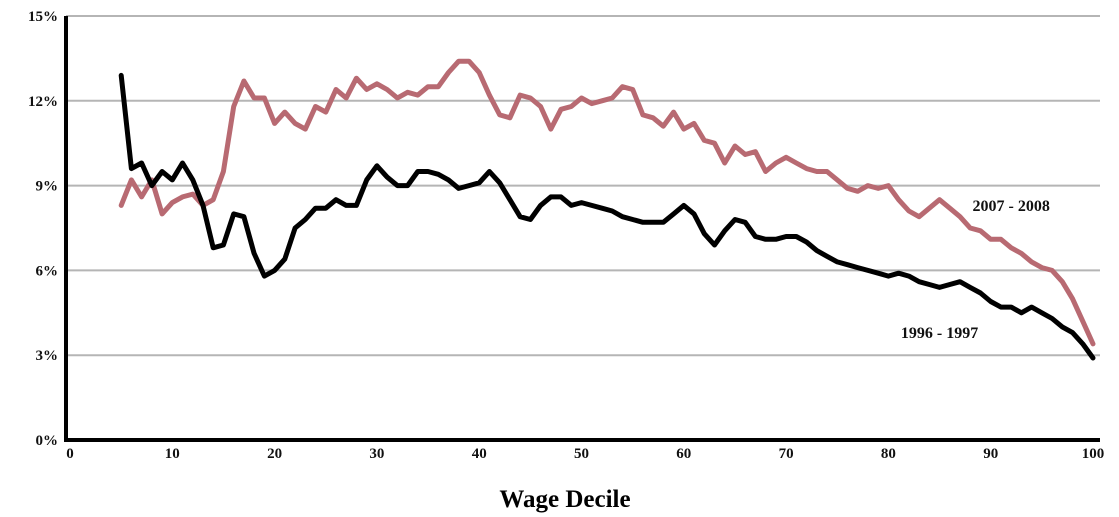 Image resolution: width=1119 pixels, height=517 pixels. Describe the element at coordinates (1093, 454) in the screenshot. I see `x-tick-label: 100` at that location.